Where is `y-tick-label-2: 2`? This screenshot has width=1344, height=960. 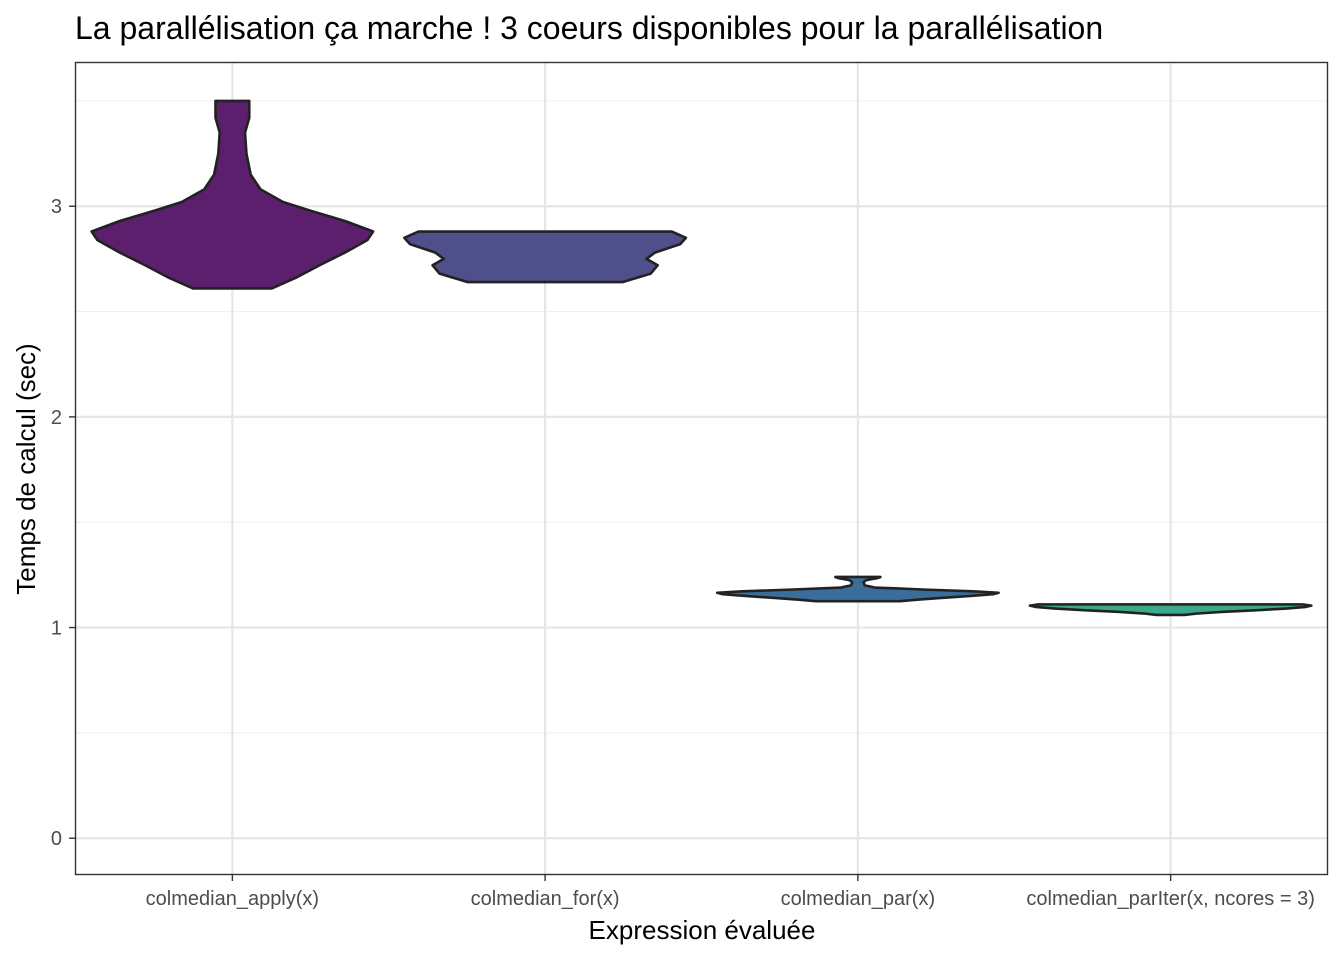 y-tick-label-2: 2 is located at coordinates (56, 418).